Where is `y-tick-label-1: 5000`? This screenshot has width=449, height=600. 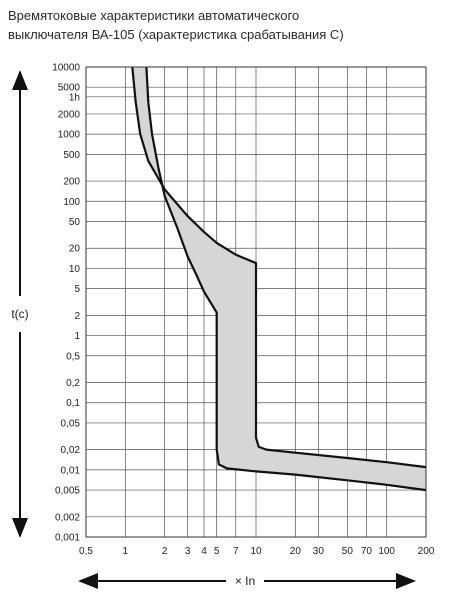
y-tick-label-1: 5000 is located at coordinates (69, 88).